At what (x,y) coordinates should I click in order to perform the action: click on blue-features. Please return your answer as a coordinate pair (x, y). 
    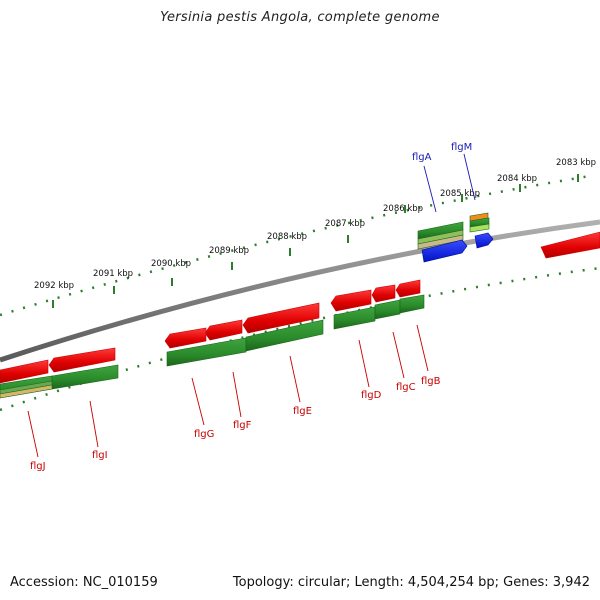
    Looking at the image, I should click on (457, 247).